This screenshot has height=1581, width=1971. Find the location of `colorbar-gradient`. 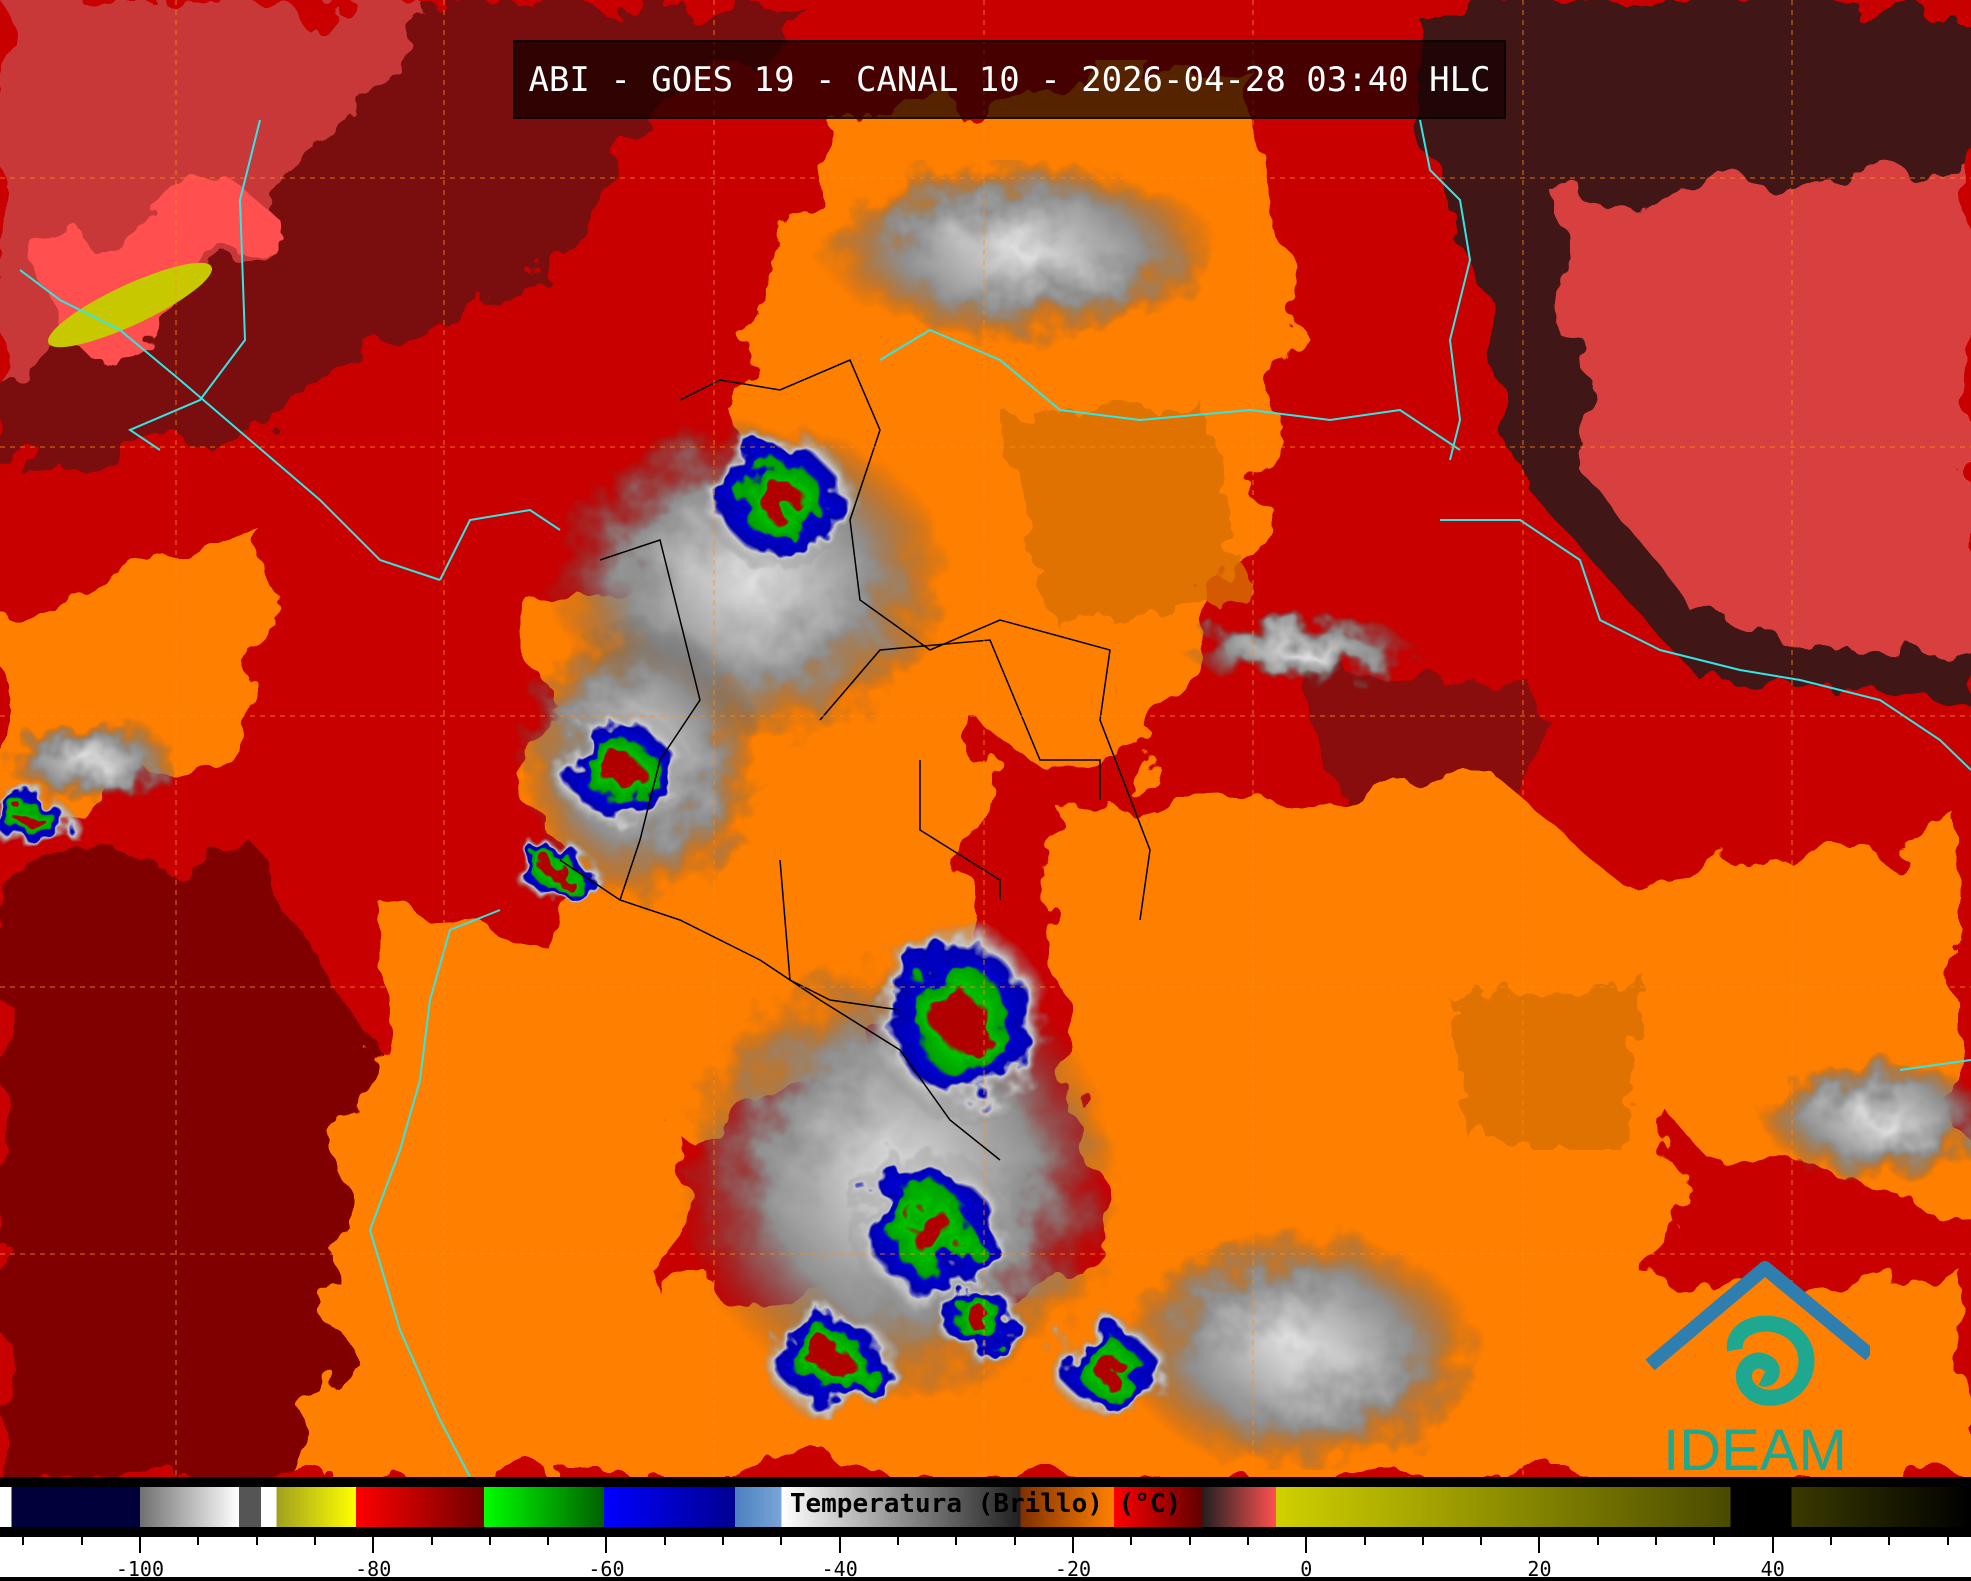

colorbar-gradient is located at coordinates (985, 1507).